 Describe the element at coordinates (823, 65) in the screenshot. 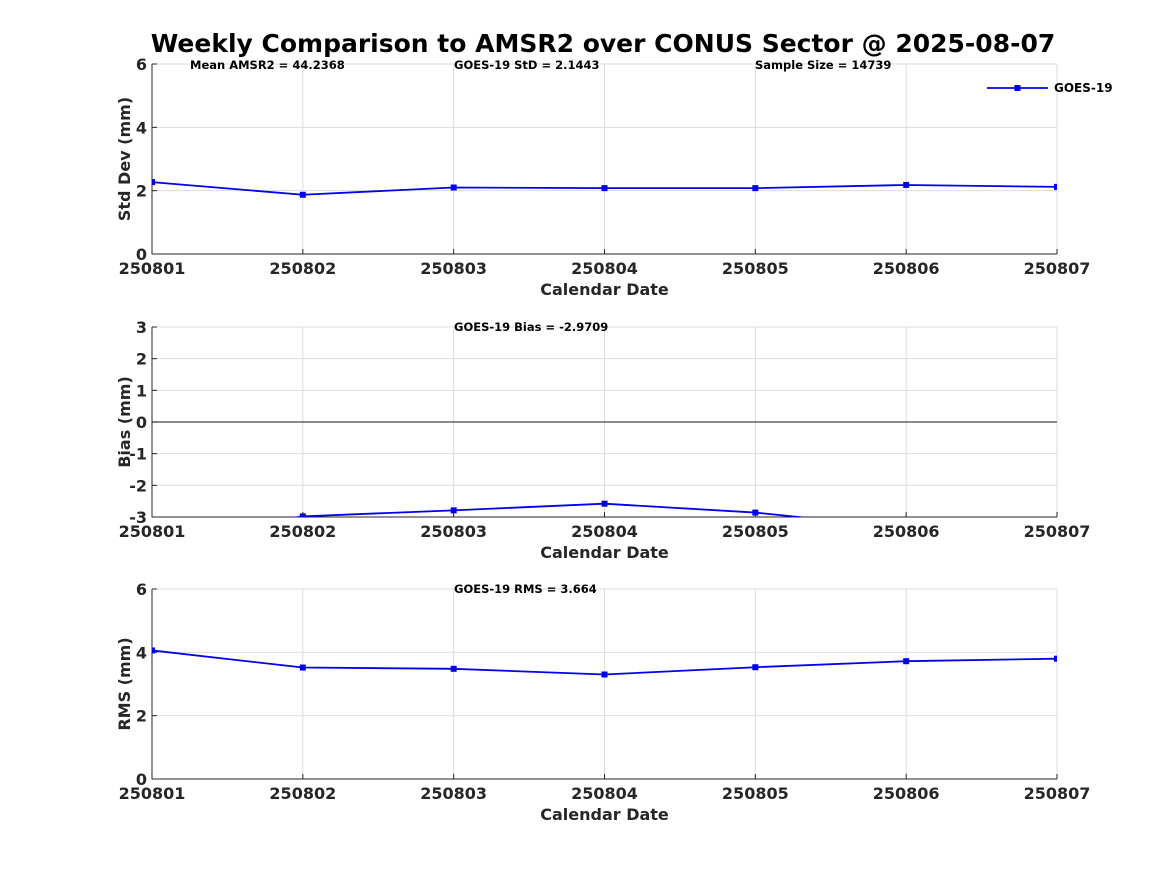

I see `annotation: Sample Size = 14739` at that location.